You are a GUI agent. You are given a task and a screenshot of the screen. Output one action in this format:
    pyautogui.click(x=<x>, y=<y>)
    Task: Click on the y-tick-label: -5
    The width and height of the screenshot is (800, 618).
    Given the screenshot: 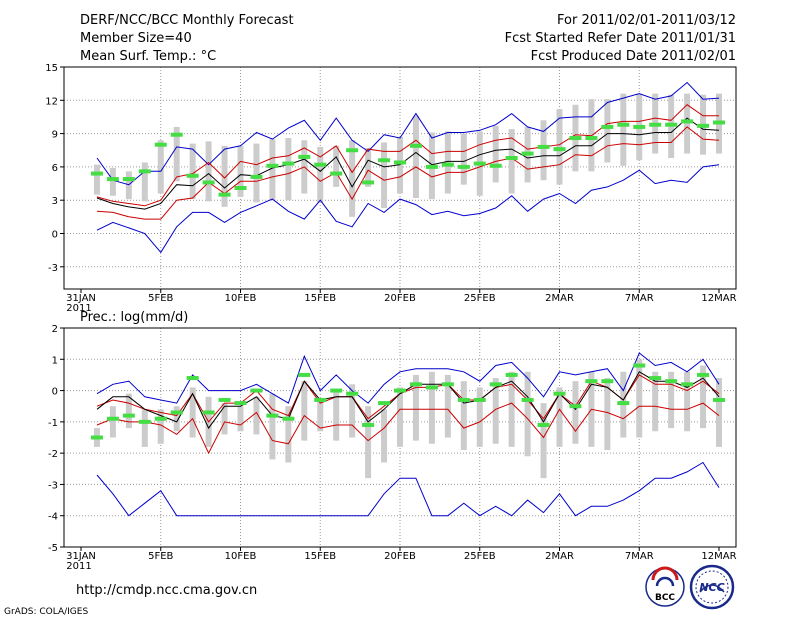 What is the action you would take?
    pyautogui.click(x=53, y=548)
    